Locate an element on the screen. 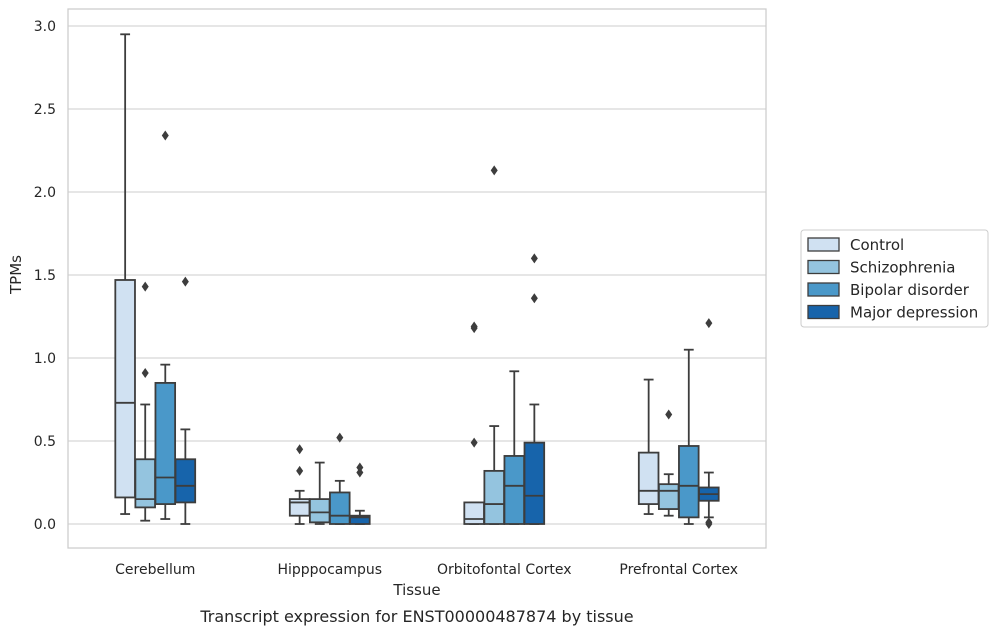 This screenshot has height=634, width=997. y-tick-label: 1.0 is located at coordinates (45, 359).